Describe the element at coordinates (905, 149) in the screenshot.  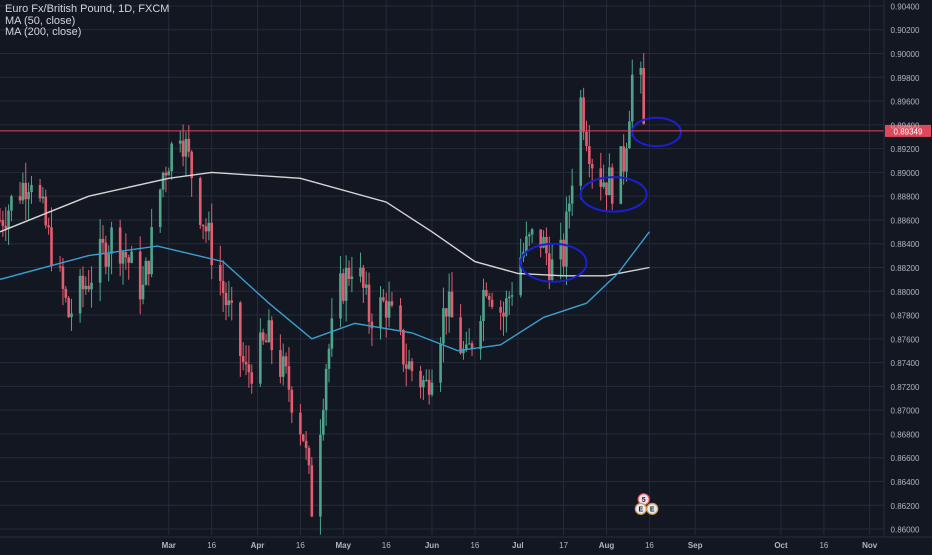
I see `y-tick-label: 0.89200` at that location.